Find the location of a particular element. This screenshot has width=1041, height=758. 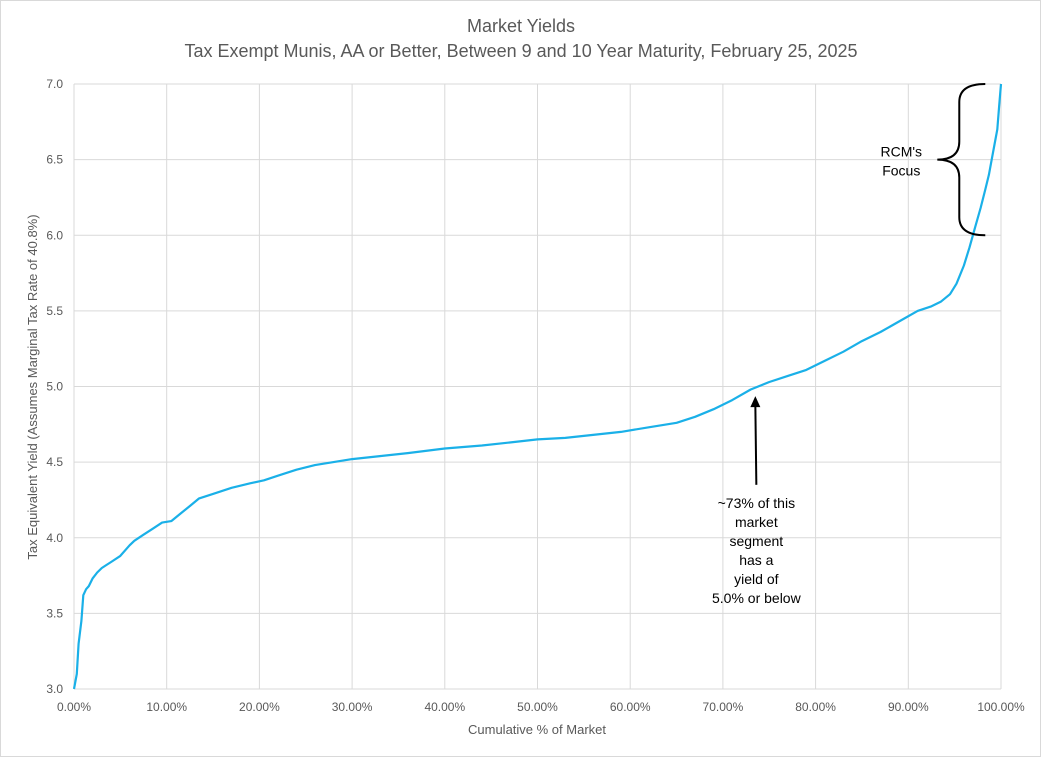

x-tick-label: 40.00% is located at coordinates (444, 707).